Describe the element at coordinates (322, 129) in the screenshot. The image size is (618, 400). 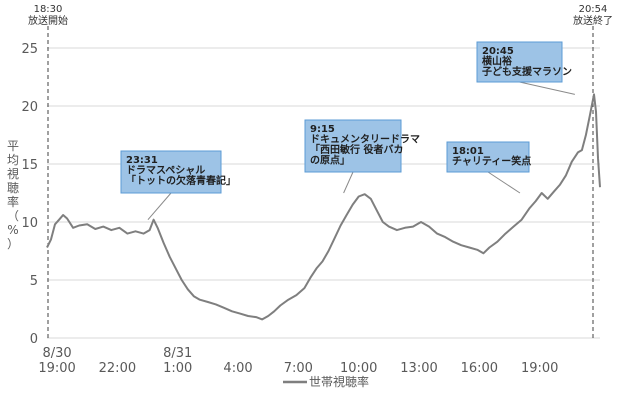
I see `annotation-text: 9:15` at that location.